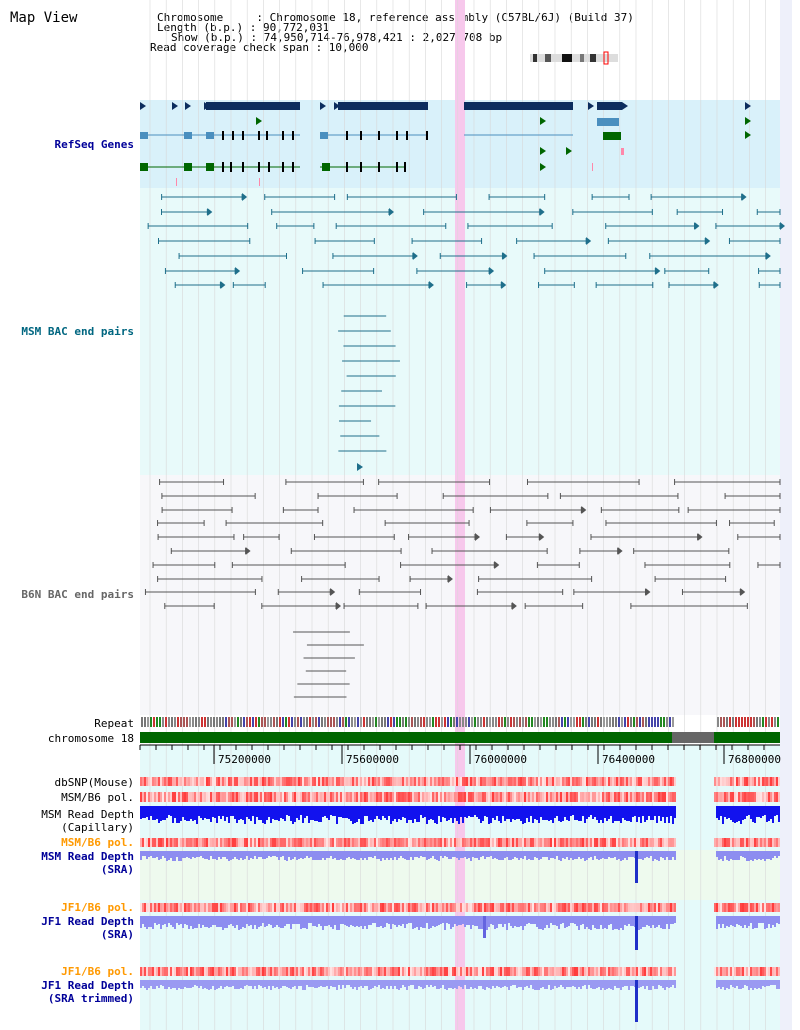 This screenshot has height=1030, width=800. Describe the element at coordinates (87, 856) in the screenshot. I see `track-label-msm-depth-sra: MSM Read Depth` at that location.